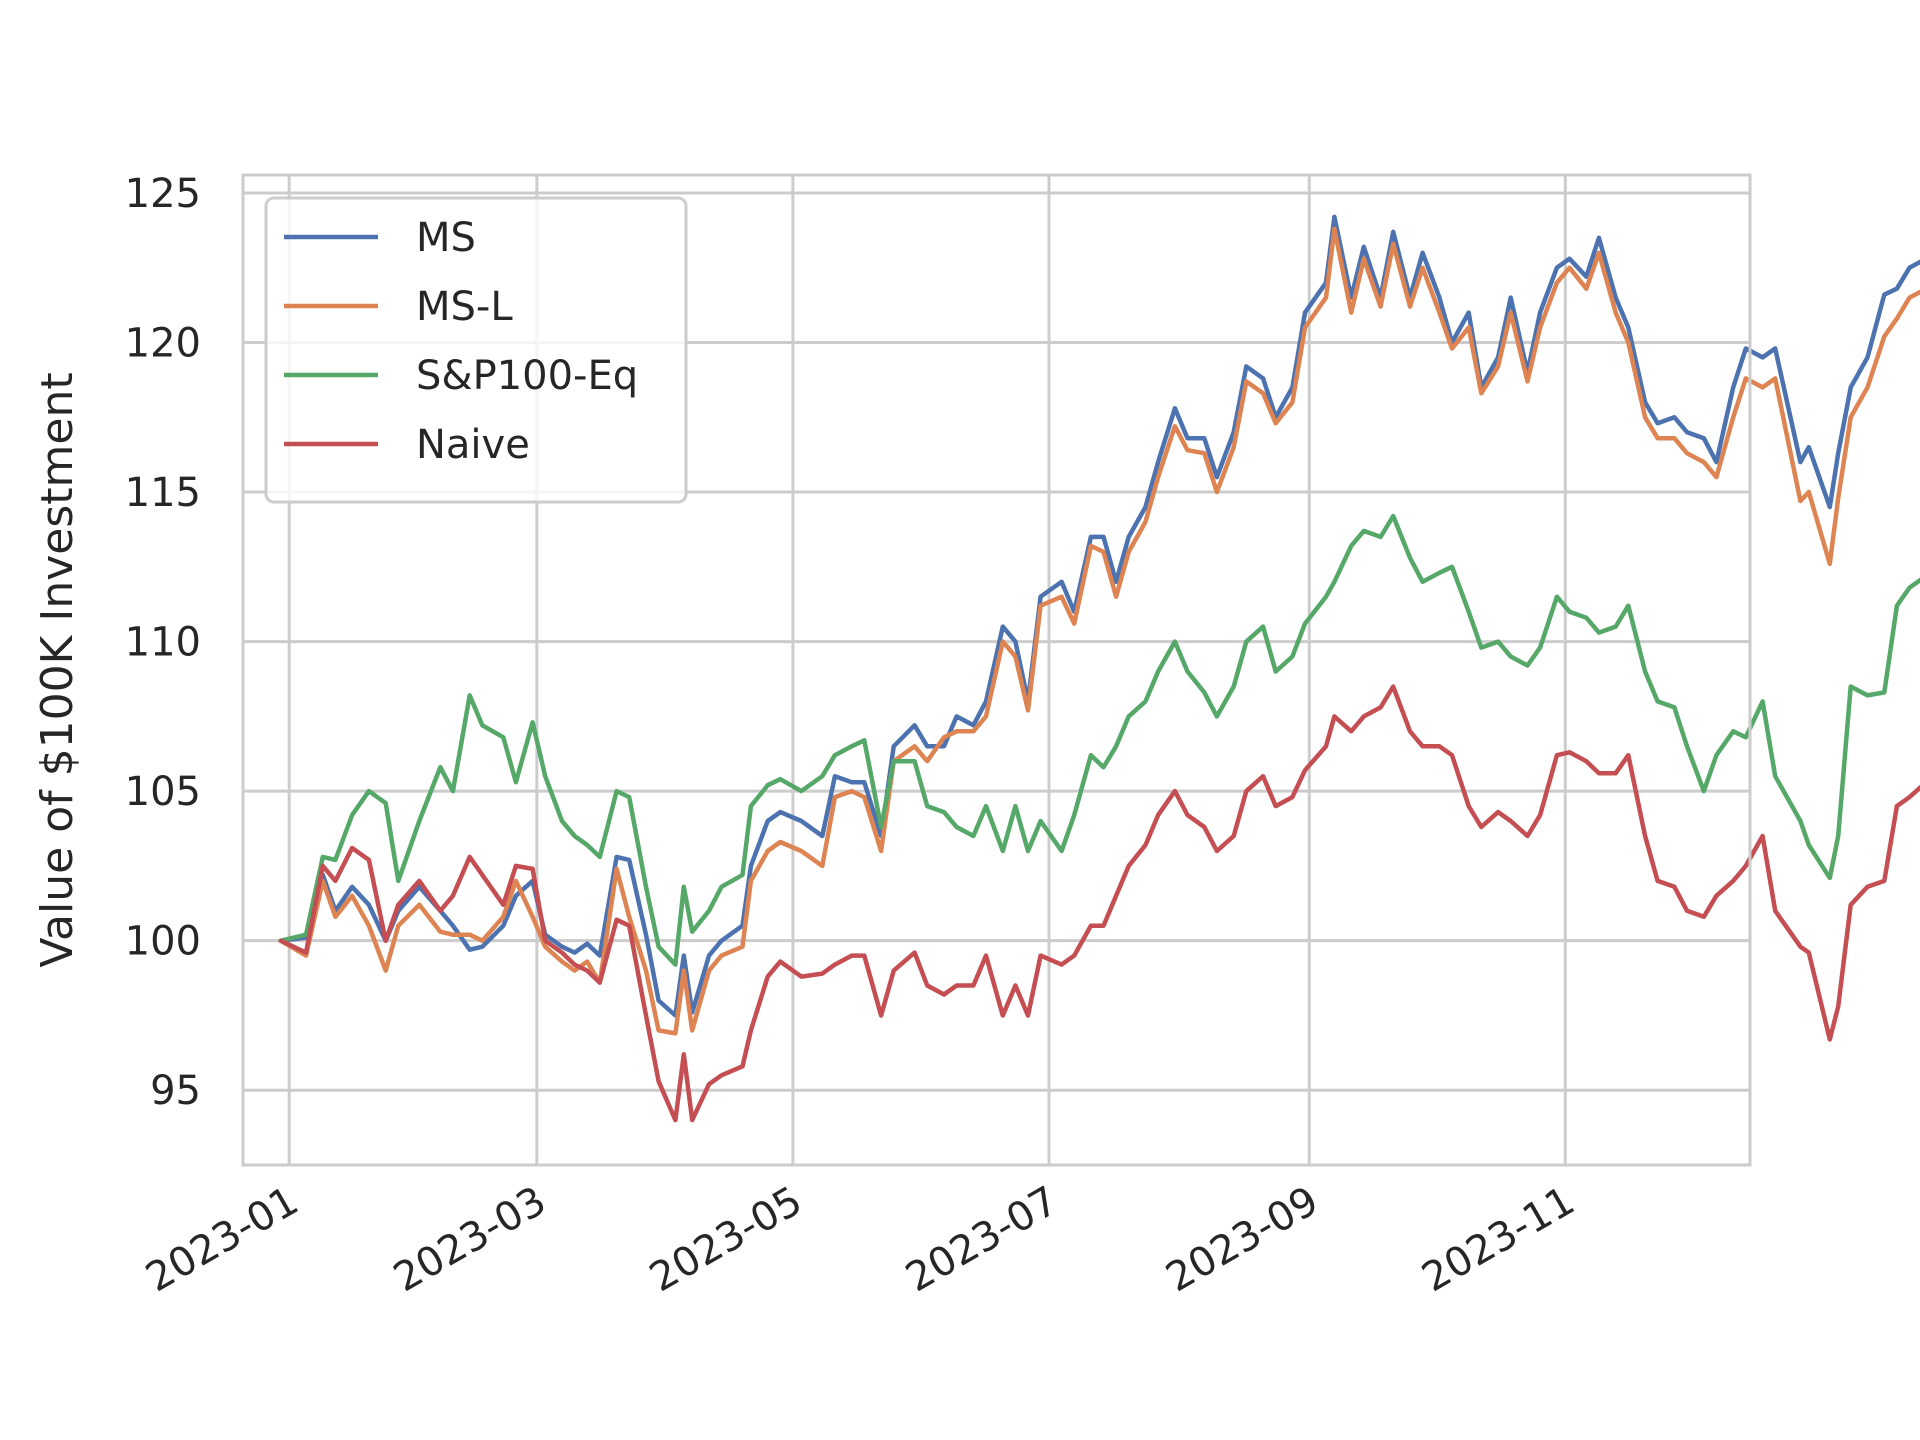 Image resolution: width=1920 pixels, height=1440 pixels. Describe the element at coordinates (1499, 1239) in the screenshot. I see `x-tick-label: 2023-11` at that location.